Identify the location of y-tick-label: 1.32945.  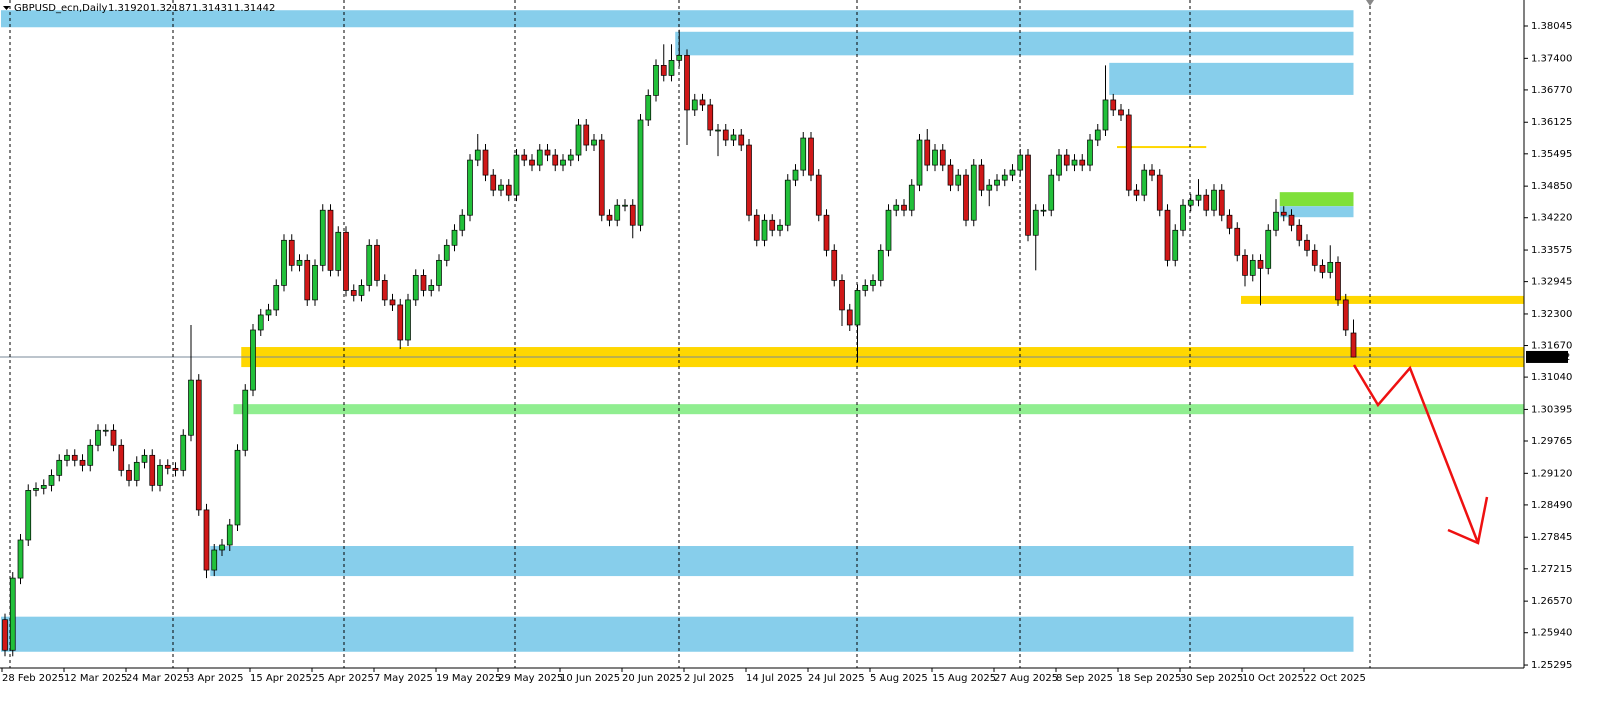
(1551, 282).